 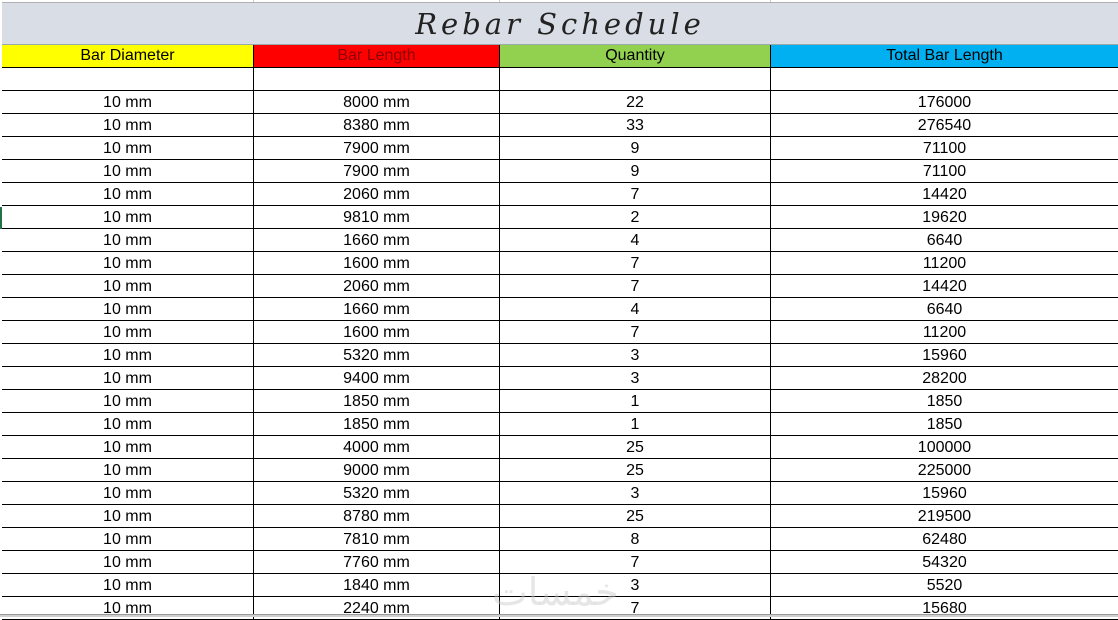 I want to click on cell-total-bar-length: 176000, so click(x=944, y=102).